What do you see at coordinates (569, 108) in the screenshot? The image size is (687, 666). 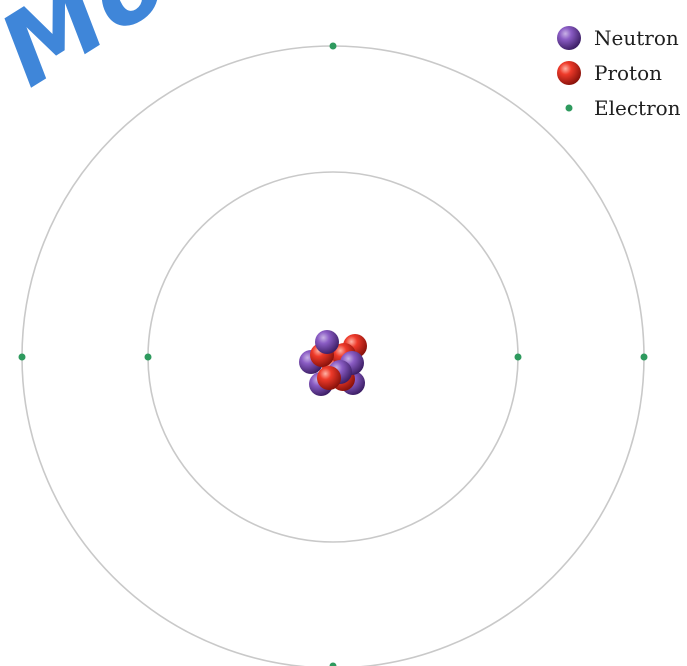 I see `electron-dot-icon` at bounding box center [569, 108].